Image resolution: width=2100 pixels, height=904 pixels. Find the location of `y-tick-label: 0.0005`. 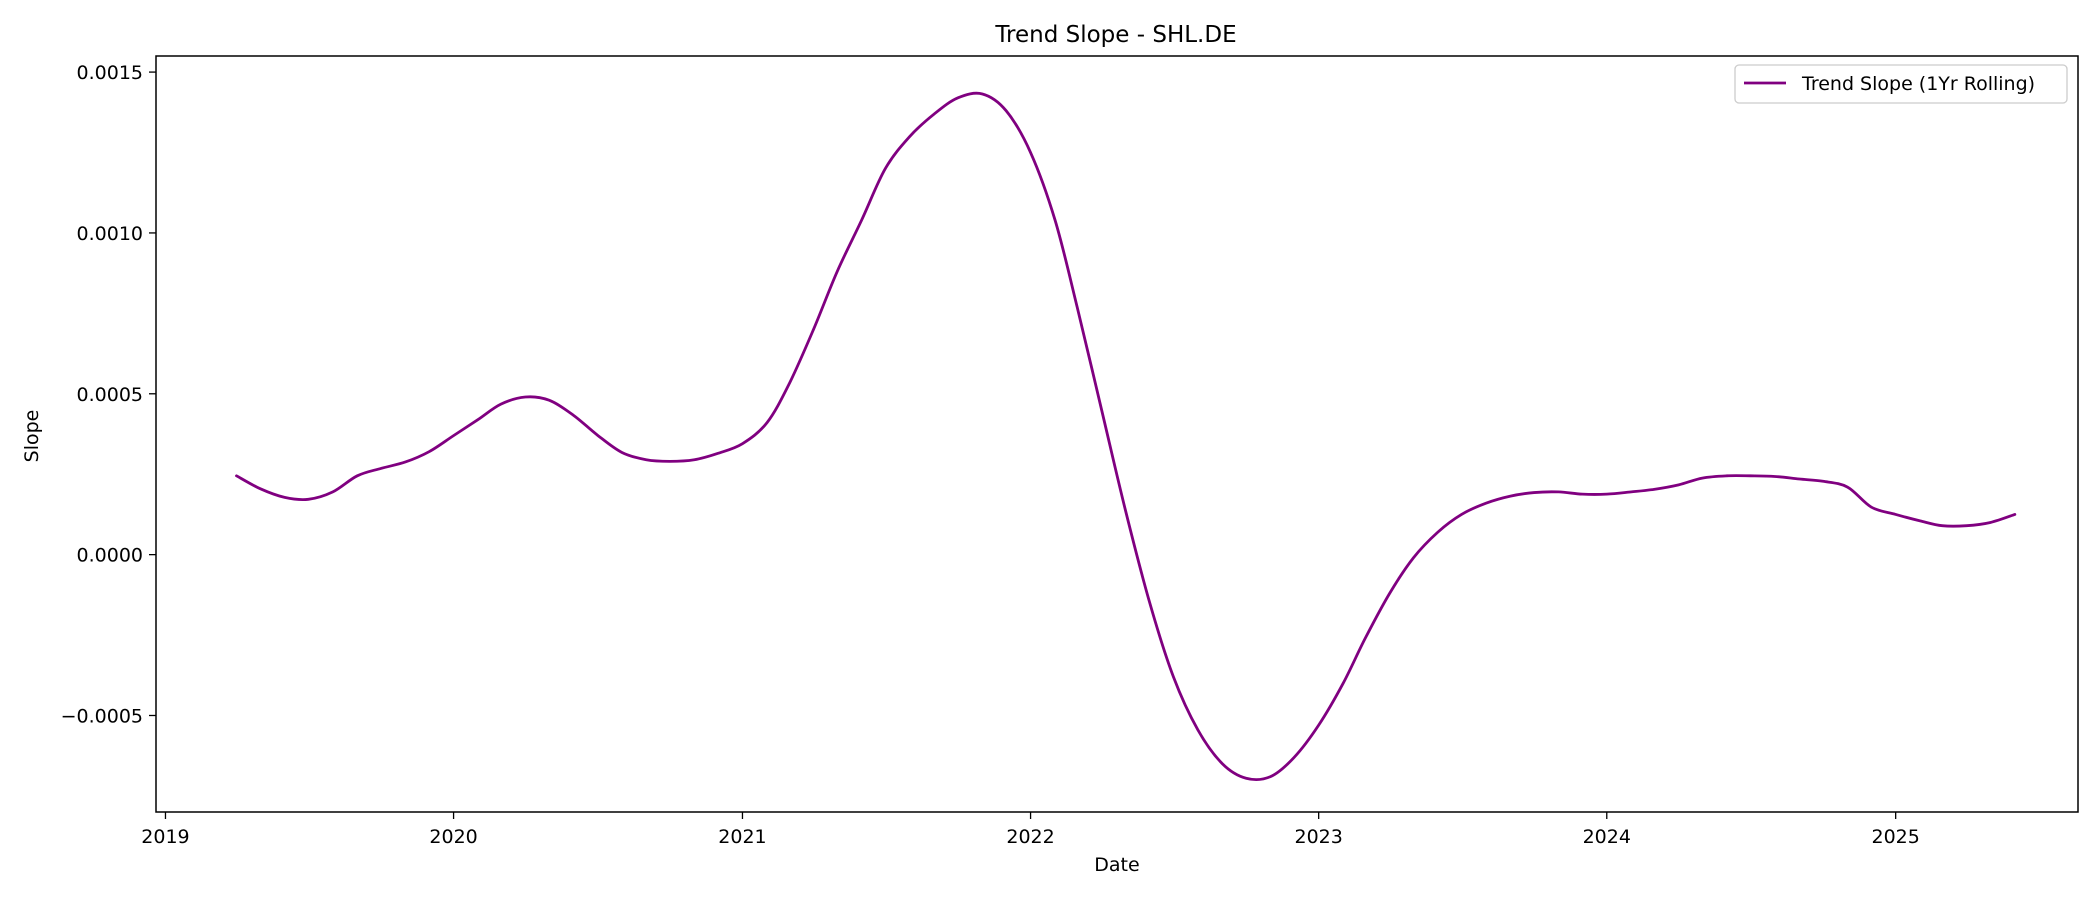

y-tick-label: 0.0005 is located at coordinates (110, 395).